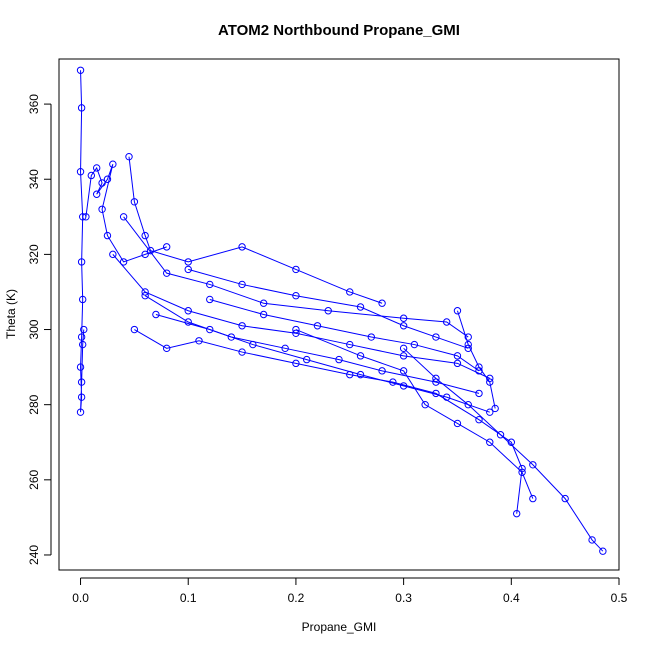  Describe the element at coordinates (188, 598) in the screenshot. I see `x-tick-label: 0.1` at that location.